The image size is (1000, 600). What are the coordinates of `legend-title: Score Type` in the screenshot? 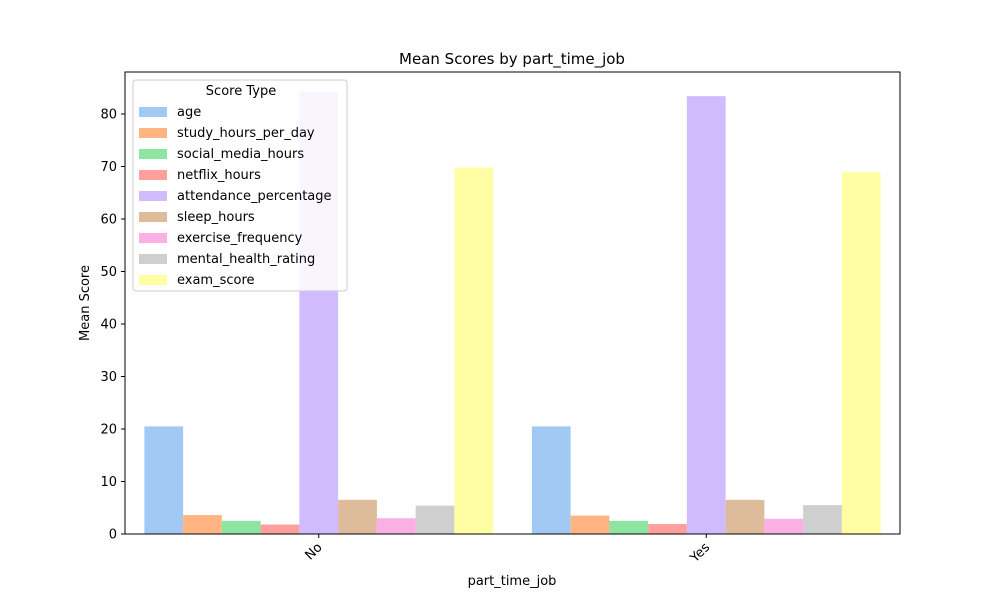 It's located at (241, 91).